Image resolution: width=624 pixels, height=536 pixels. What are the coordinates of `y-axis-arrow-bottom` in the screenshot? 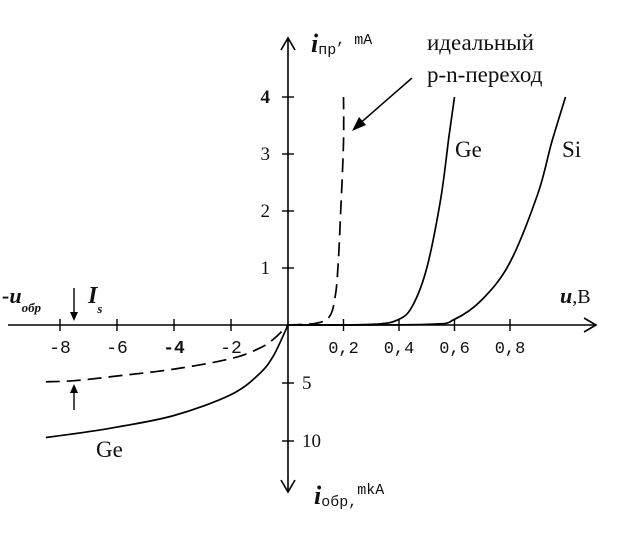 It's located at (288, 486).